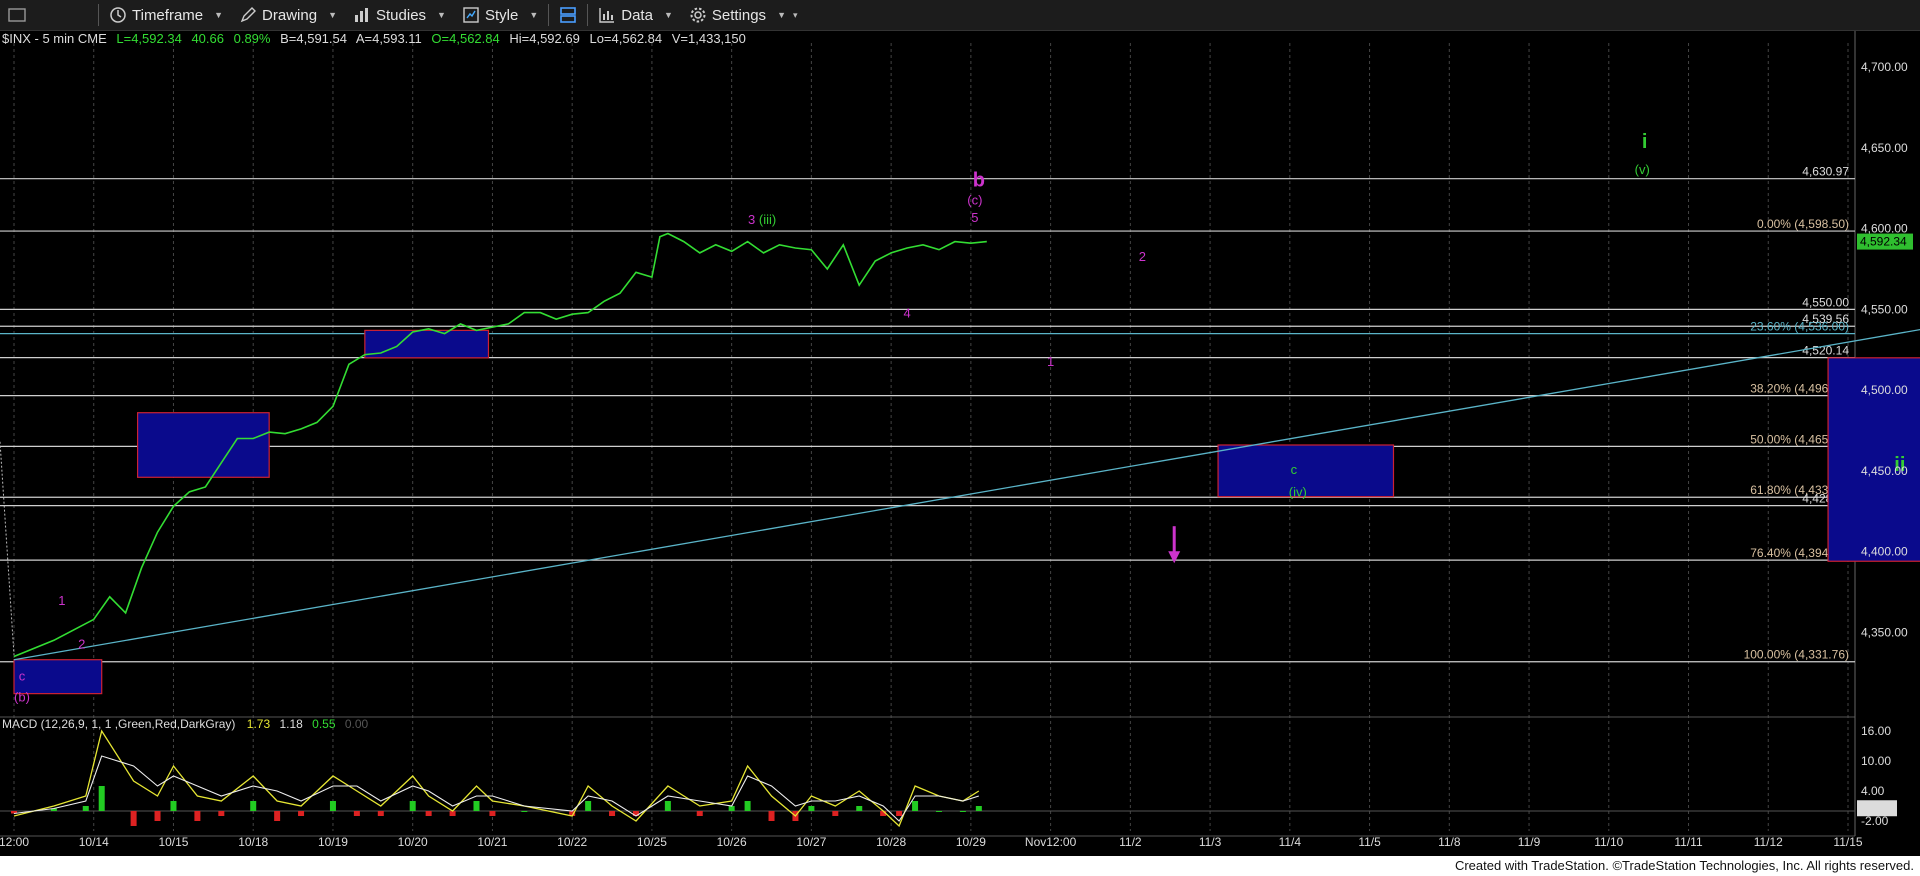 The width and height of the screenshot is (1920, 876). Describe the element at coordinates (1873, 791) in the screenshot. I see `macd-y-tick-label: 4.00` at that location.